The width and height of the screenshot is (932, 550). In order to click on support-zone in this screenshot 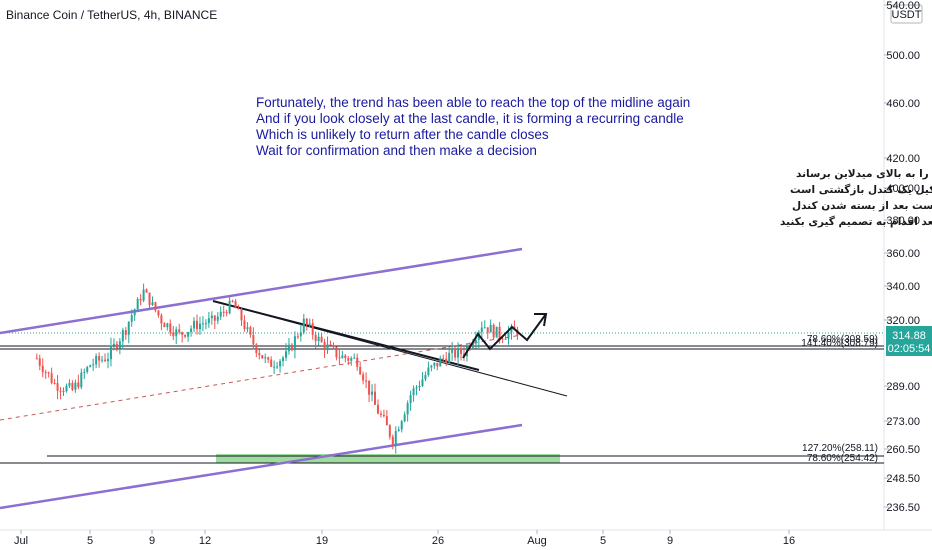, I will do `click(388, 458)`.